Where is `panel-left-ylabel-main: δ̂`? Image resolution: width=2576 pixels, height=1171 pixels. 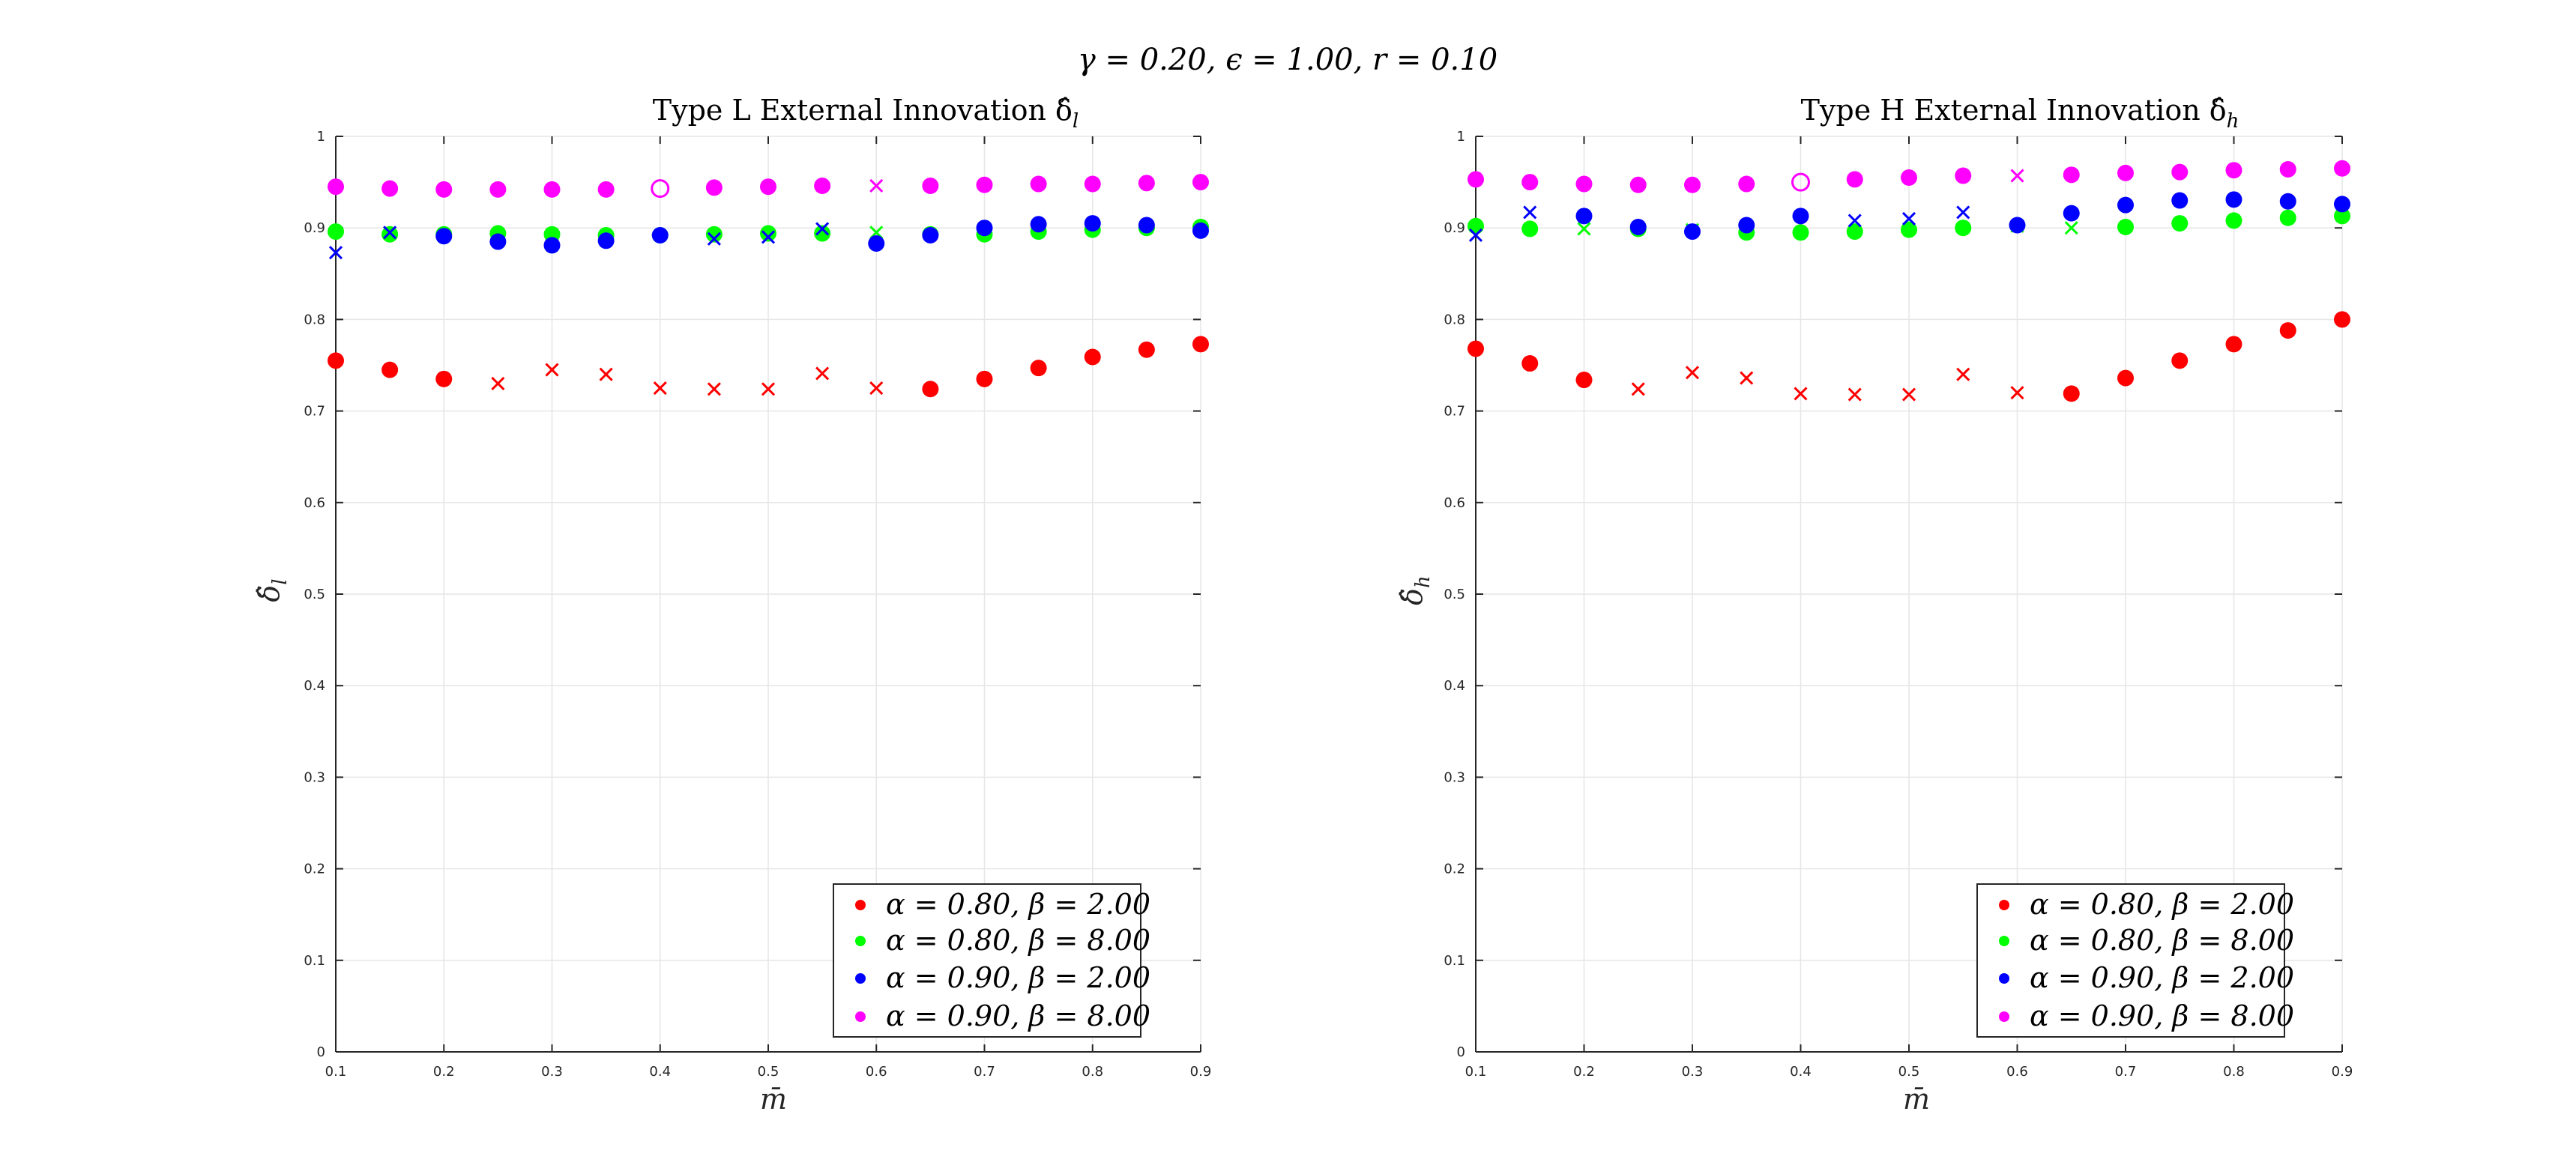
panel-left-ylabel-main: δ̂ is located at coordinates (269, 593).